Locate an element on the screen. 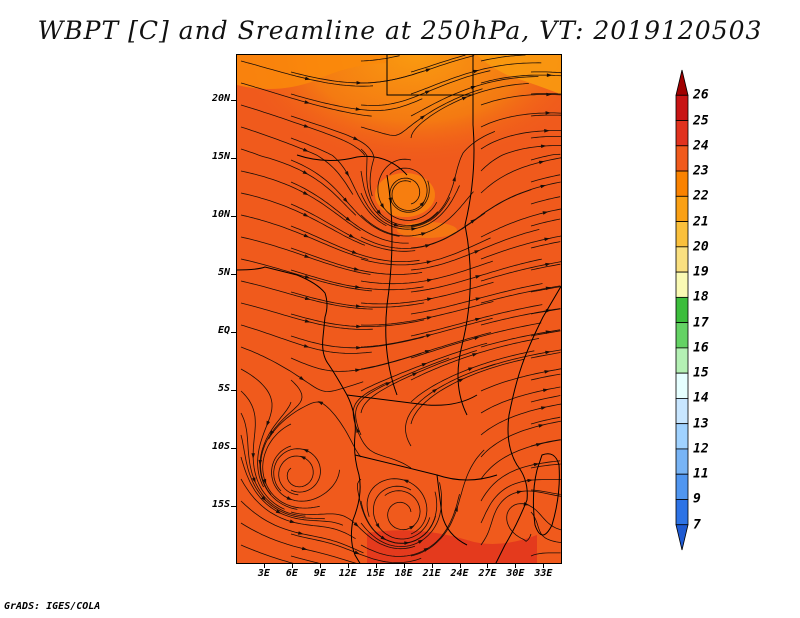 The width and height of the screenshot is (800, 618). lon-label-18e: 18E is located at coordinates (403, 573).